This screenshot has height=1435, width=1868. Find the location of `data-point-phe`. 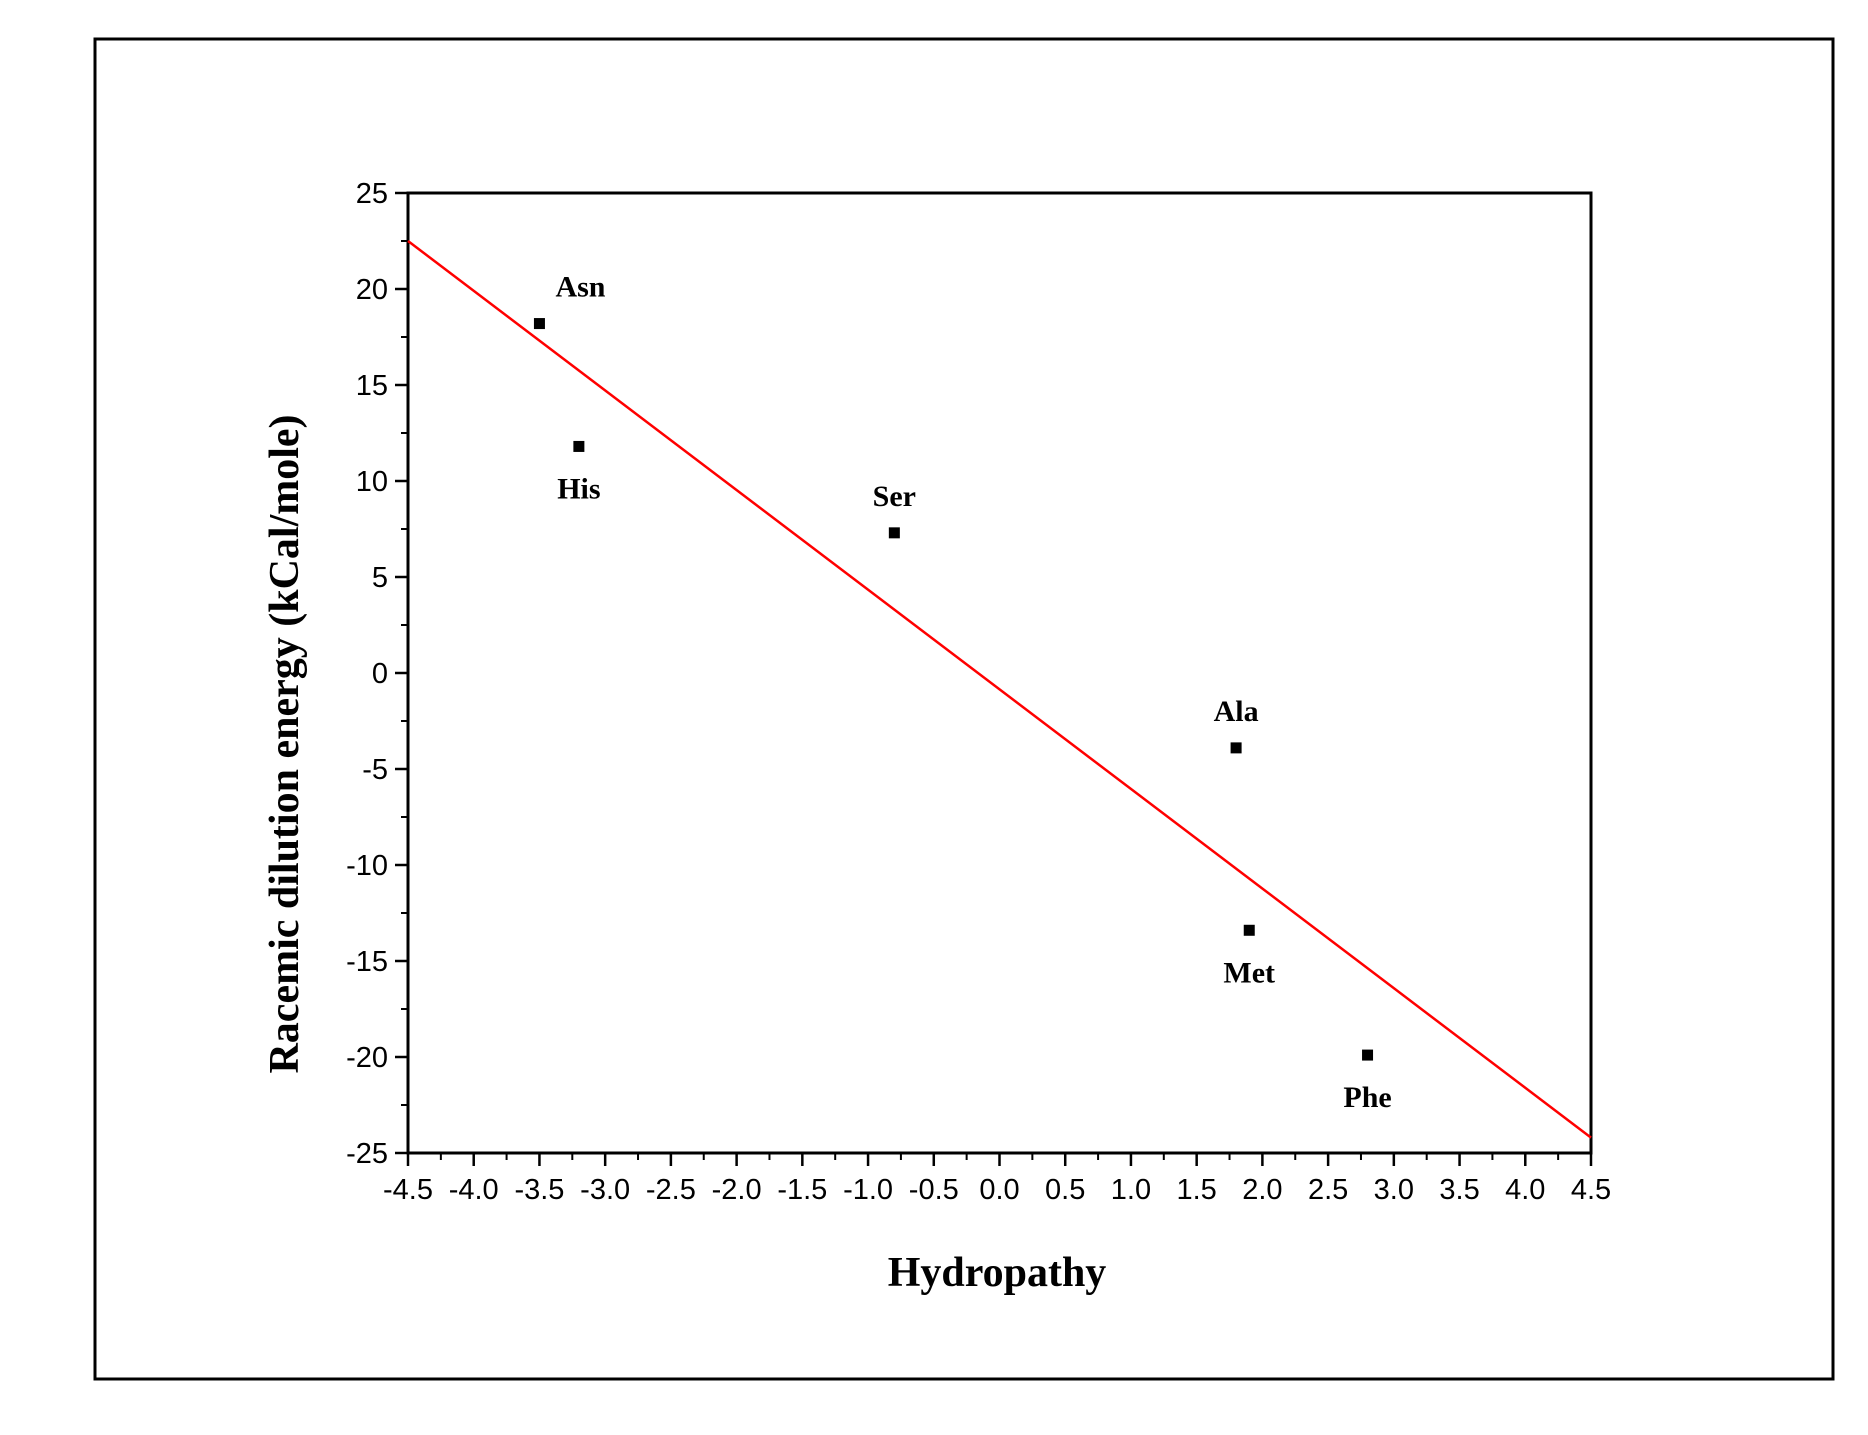

data-point-phe is located at coordinates (1368, 1055).